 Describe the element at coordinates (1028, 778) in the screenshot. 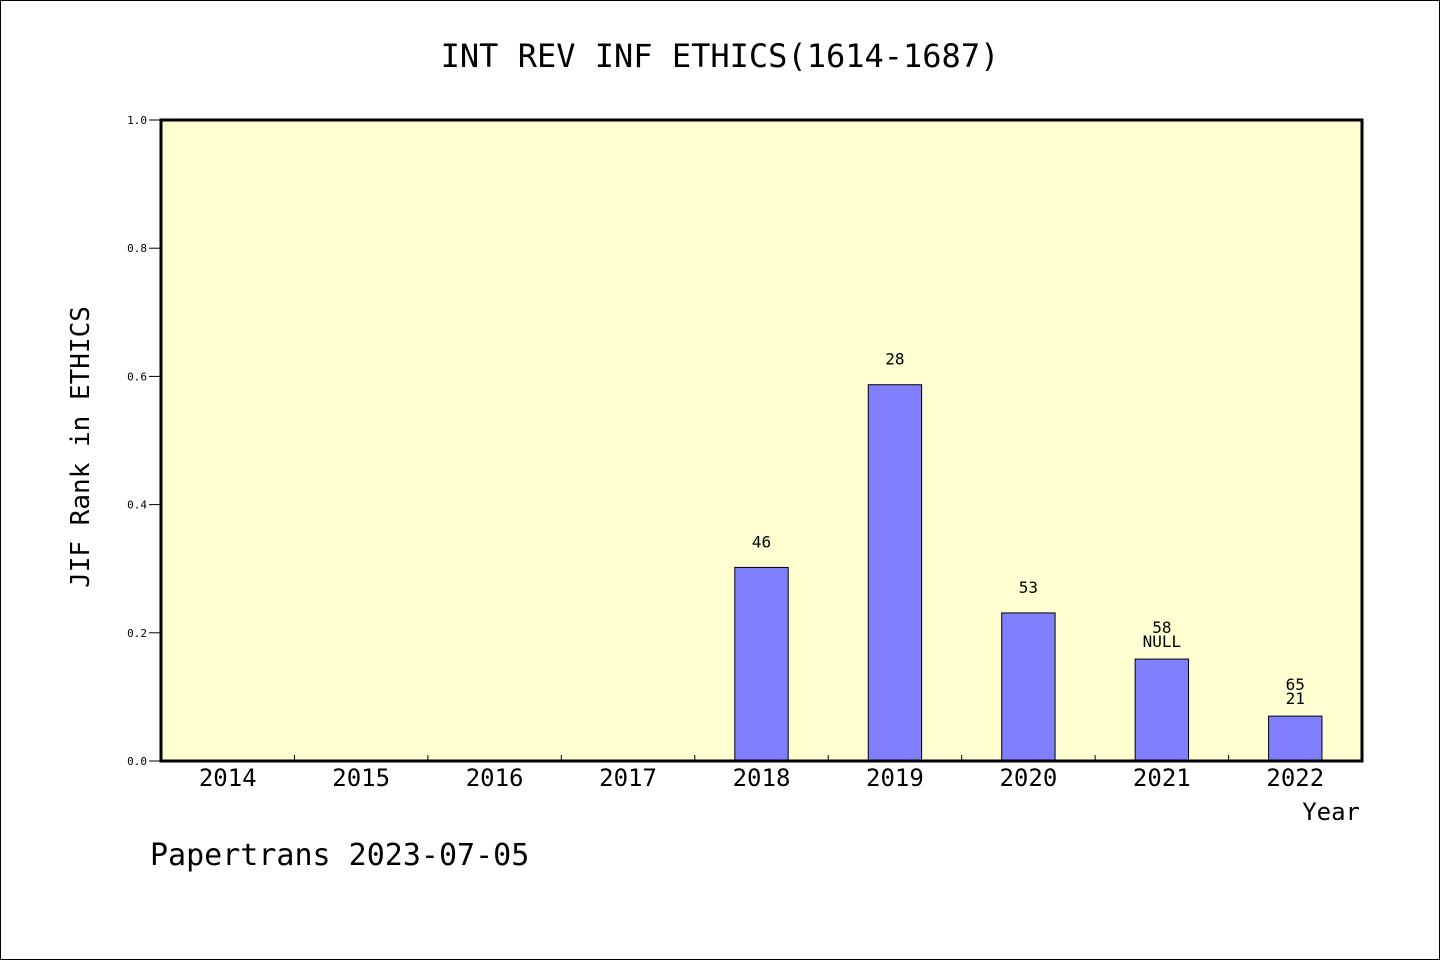

I see `x-tick-label-2020: 2020` at that location.